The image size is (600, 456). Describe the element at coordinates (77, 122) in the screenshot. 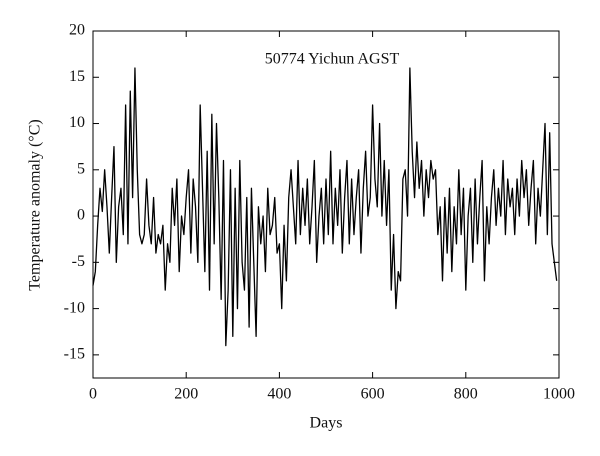

I see `y-tick-label: 10` at that location.